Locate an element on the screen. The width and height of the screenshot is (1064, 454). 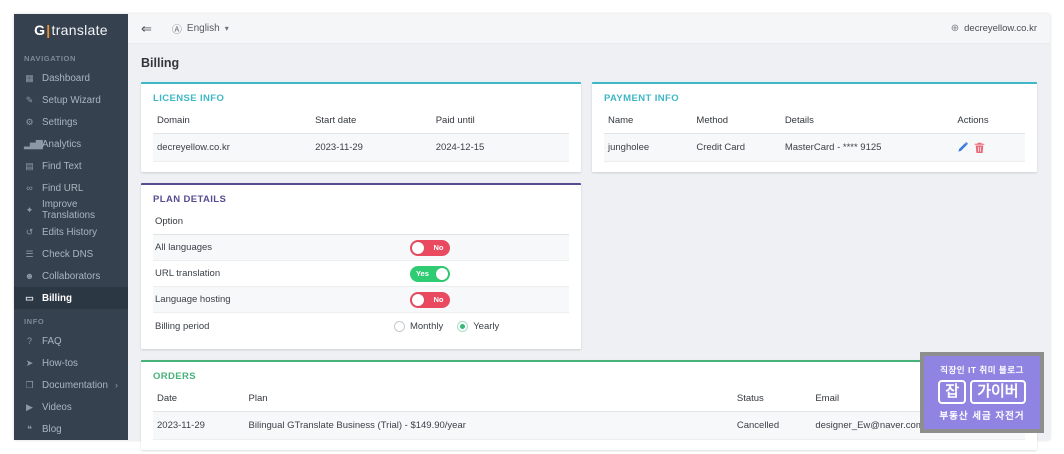
sidebar-item-find-url: ∞ Find URL is located at coordinates (71, 188).